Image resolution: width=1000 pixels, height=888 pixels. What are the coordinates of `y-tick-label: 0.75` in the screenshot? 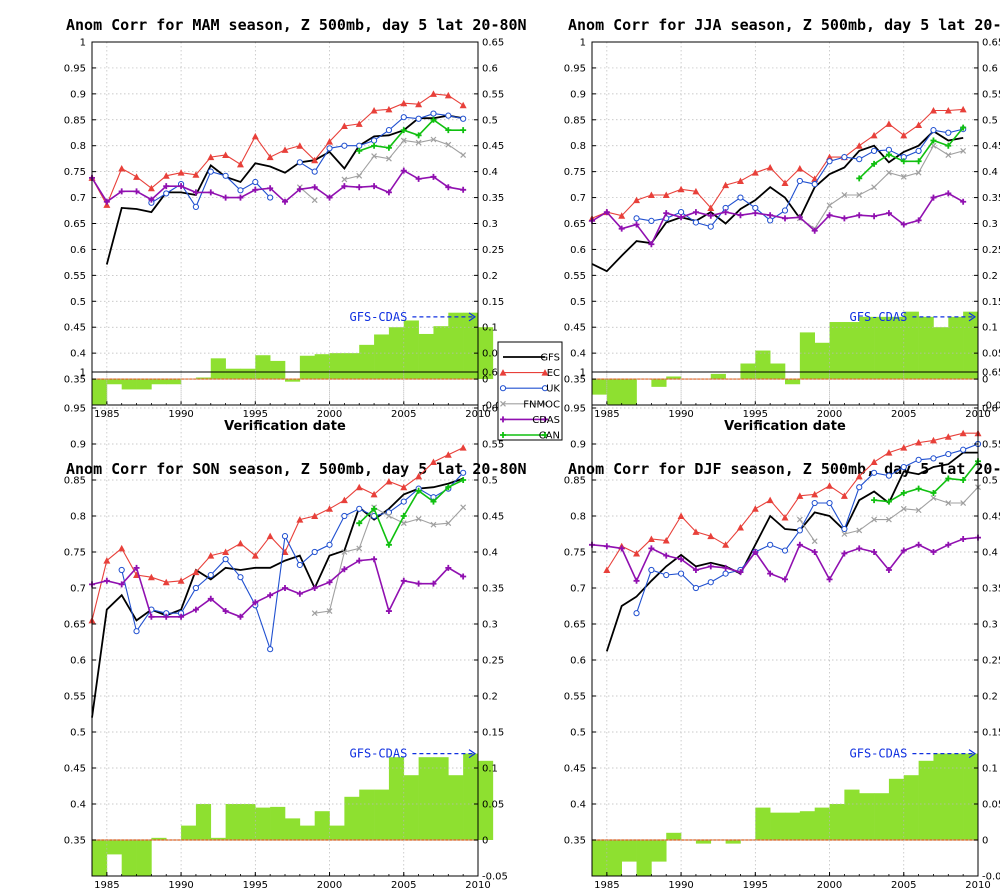 It's located at (75, 553).